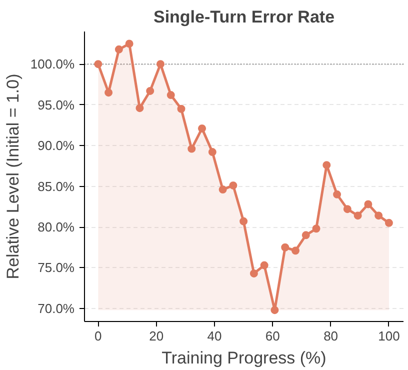  What do you see at coordinates (244, 358) in the screenshot?
I see `x-axis-title: Training Progress (%)` at bounding box center [244, 358].